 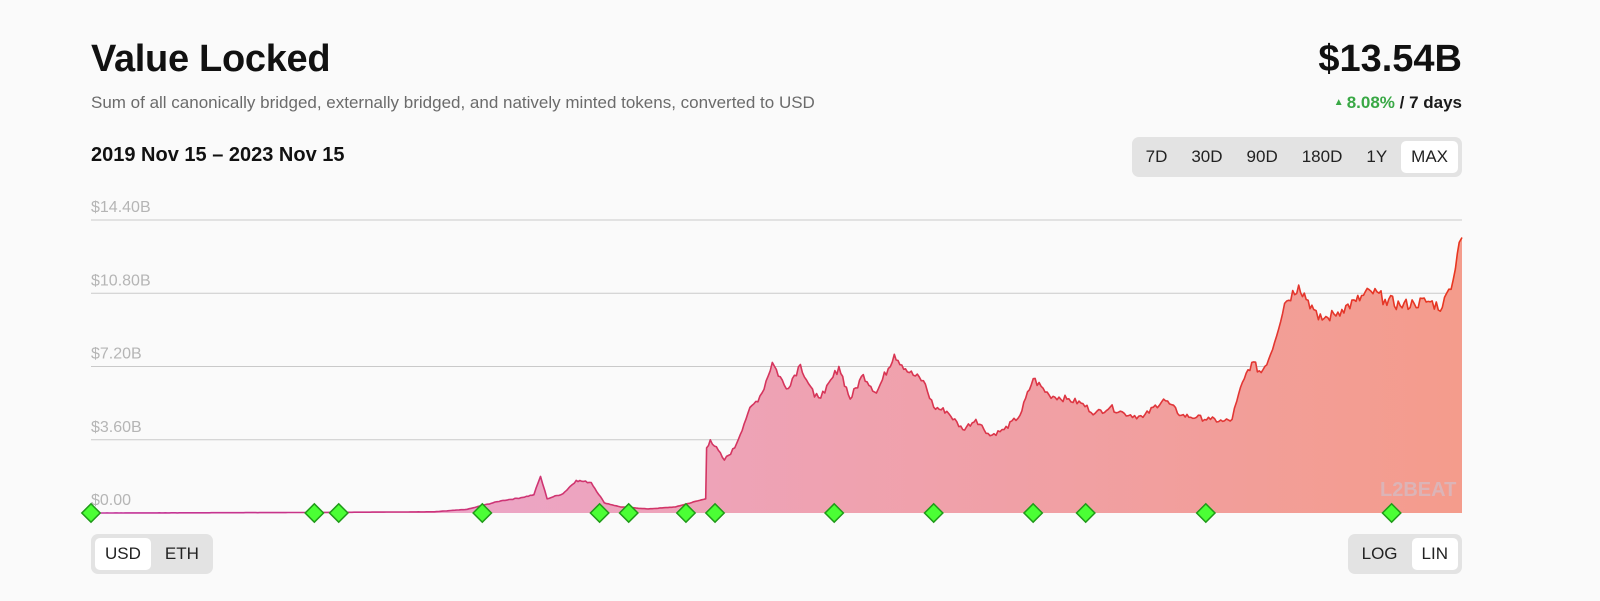 What do you see at coordinates (1370, 102) in the screenshot?
I see `change-percent: 8.08%` at bounding box center [1370, 102].